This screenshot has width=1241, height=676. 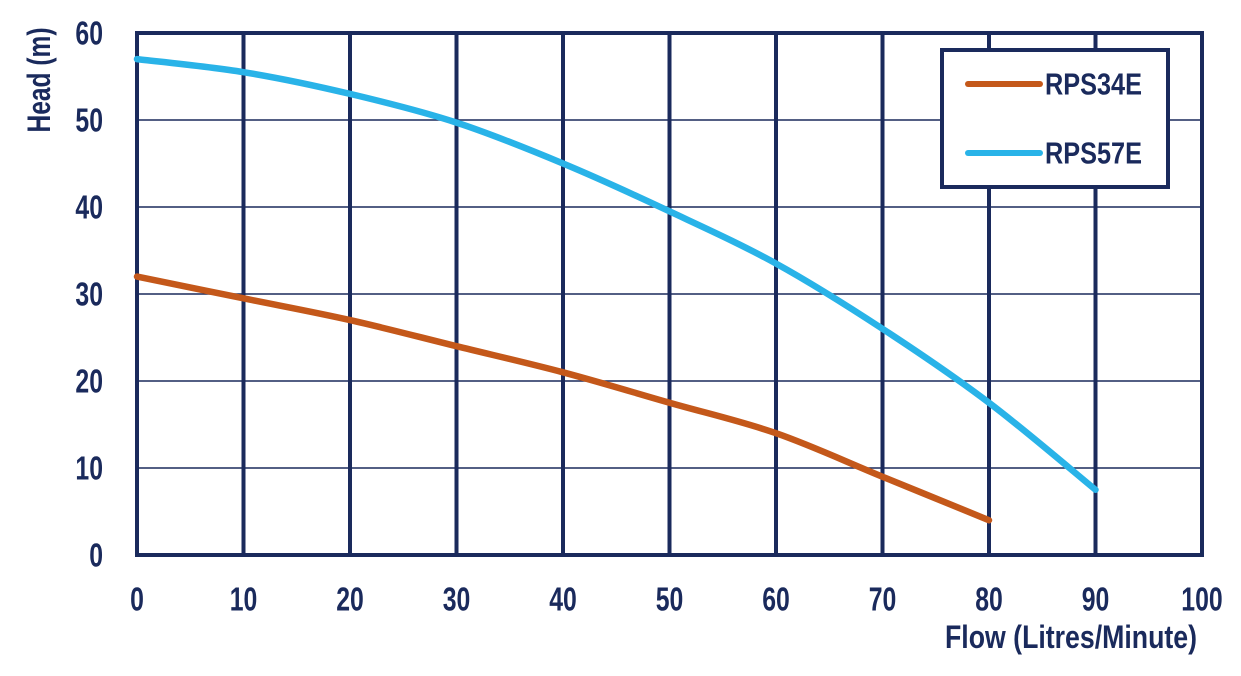 What do you see at coordinates (39, 80) in the screenshot?
I see `y-axis-title: Head (m)` at bounding box center [39, 80].